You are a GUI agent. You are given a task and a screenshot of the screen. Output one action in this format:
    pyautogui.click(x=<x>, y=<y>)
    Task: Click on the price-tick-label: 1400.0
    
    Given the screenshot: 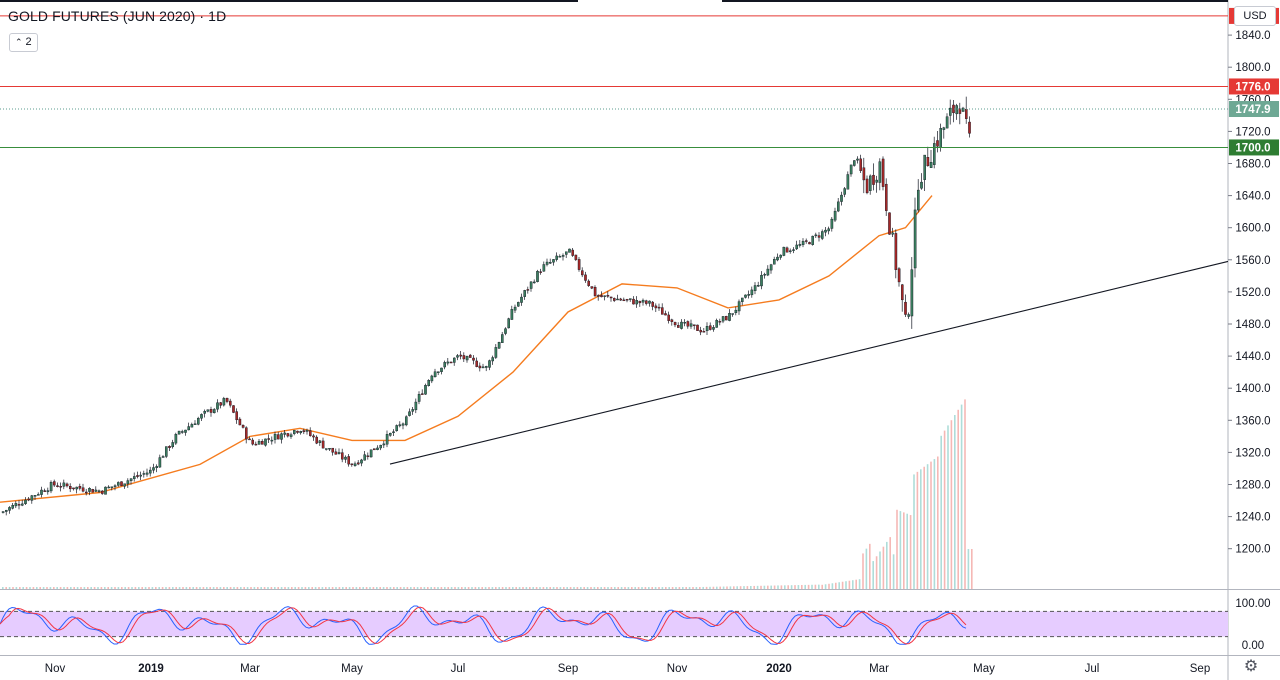 What is the action you would take?
    pyautogui.click(x=1252, y=389)
    